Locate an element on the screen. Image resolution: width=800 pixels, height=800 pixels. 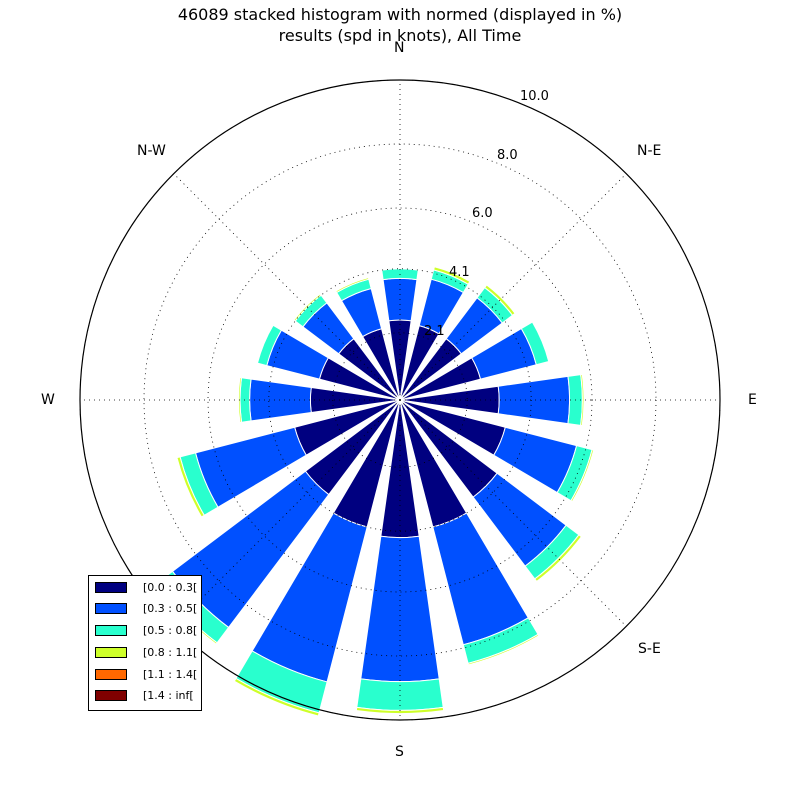
legend-label: [1.1 : 1.4[ is located at coordinates (170, 674).